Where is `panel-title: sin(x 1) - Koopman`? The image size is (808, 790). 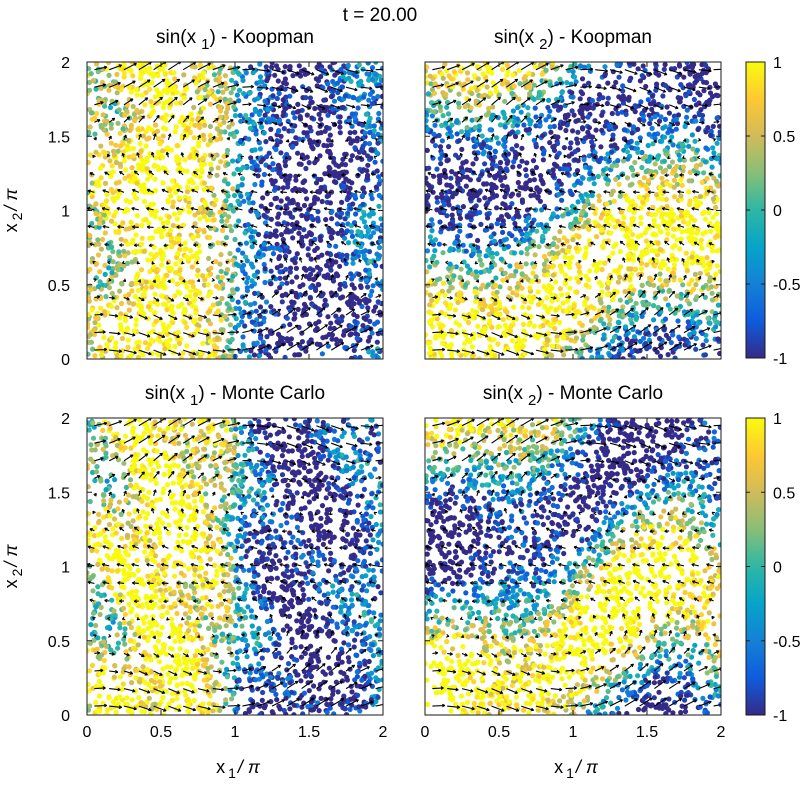
panel-title: sin(x 1) - Koopman is located at coordinates (235, 40).